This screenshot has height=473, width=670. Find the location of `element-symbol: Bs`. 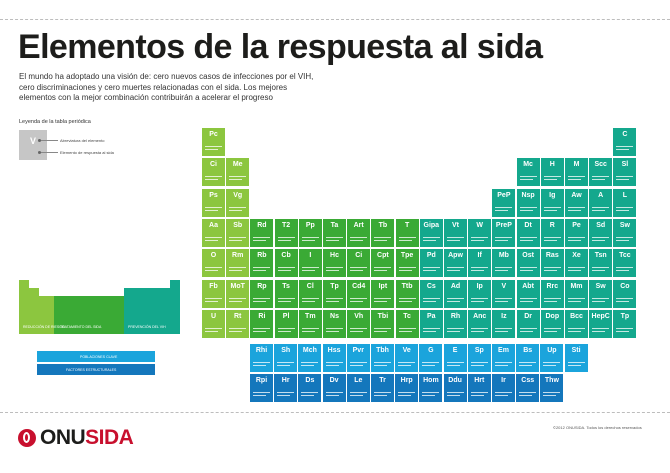

element-symbol: Bs is located at coordinates (528, 350).